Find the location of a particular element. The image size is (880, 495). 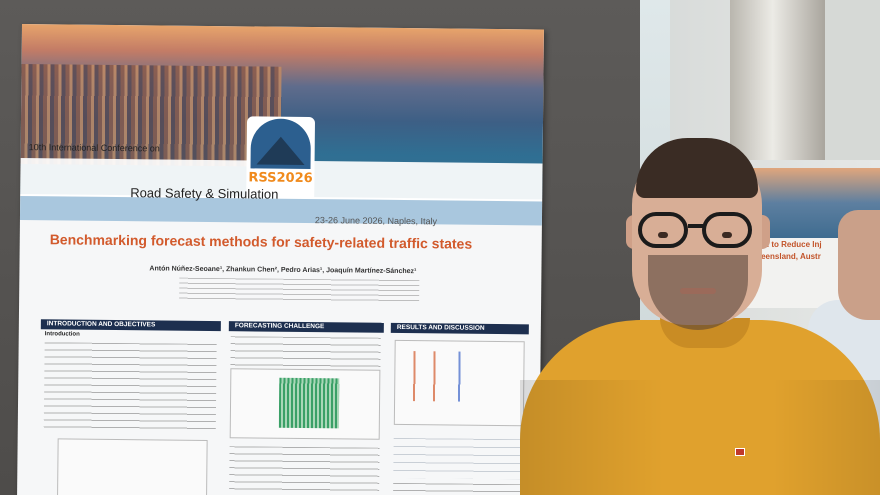

section-introduction: INTRODUCTION AND OBJECTIVES is located at coordinates (130, 325).